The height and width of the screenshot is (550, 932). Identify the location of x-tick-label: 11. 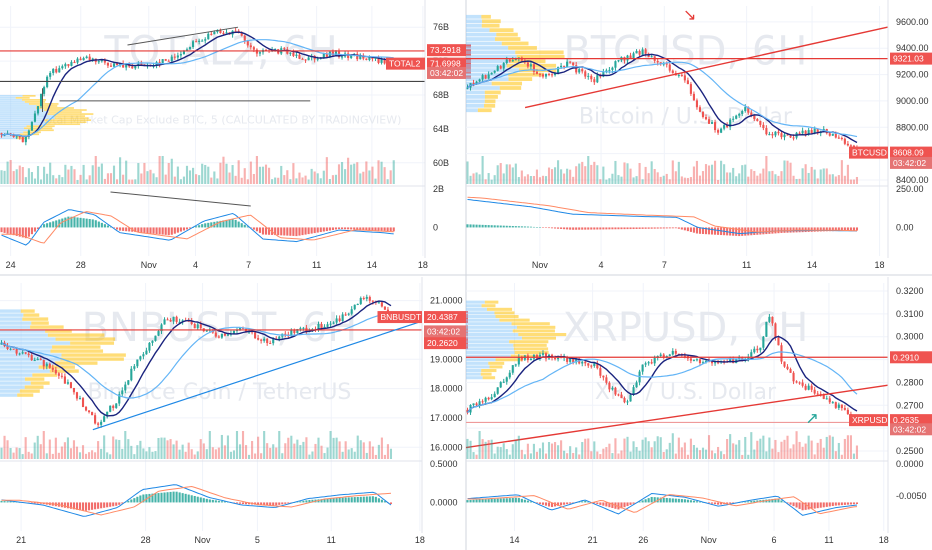
(746, 265).